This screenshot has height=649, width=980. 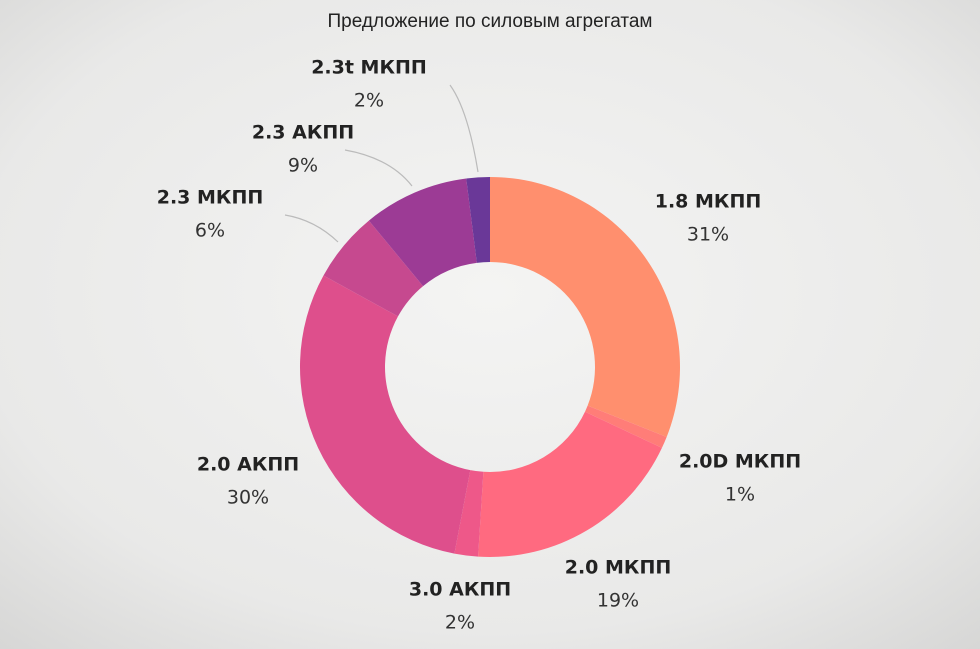 I want to click on slice-value-label: 19%, so click(x=618, y=601).